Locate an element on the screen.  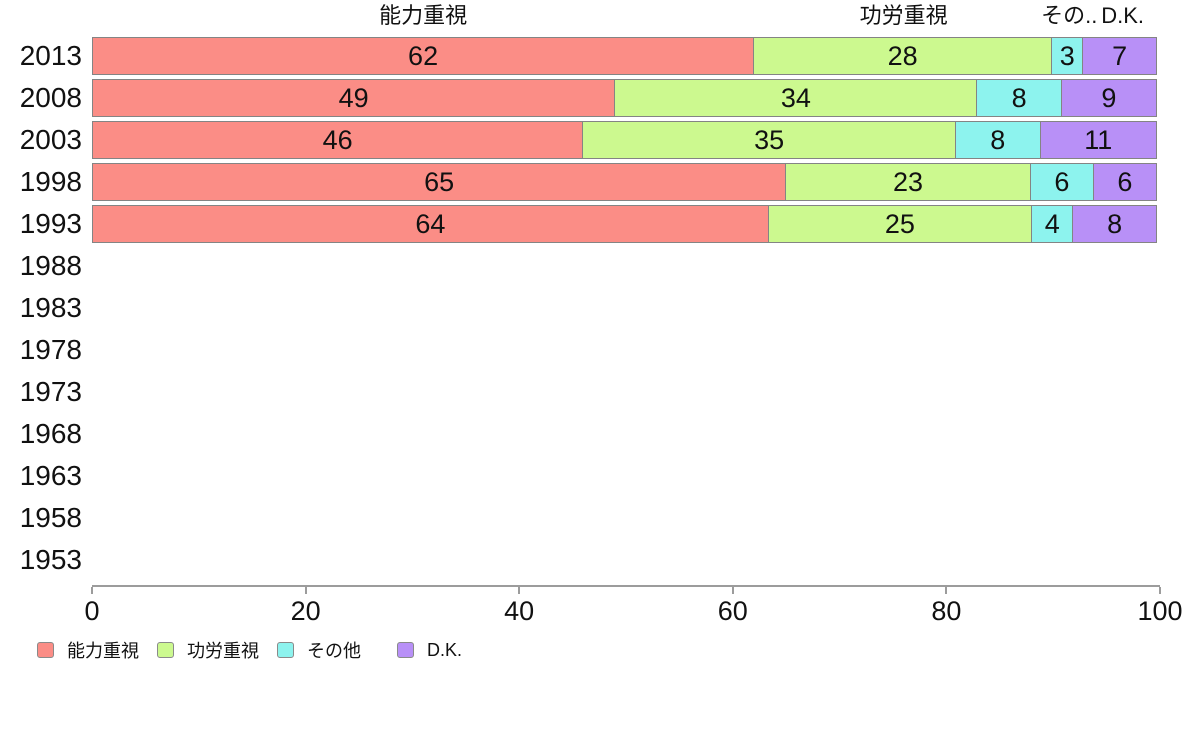
bar-row: 1993 64 25 4 8 is located at coordinates (594, 224).